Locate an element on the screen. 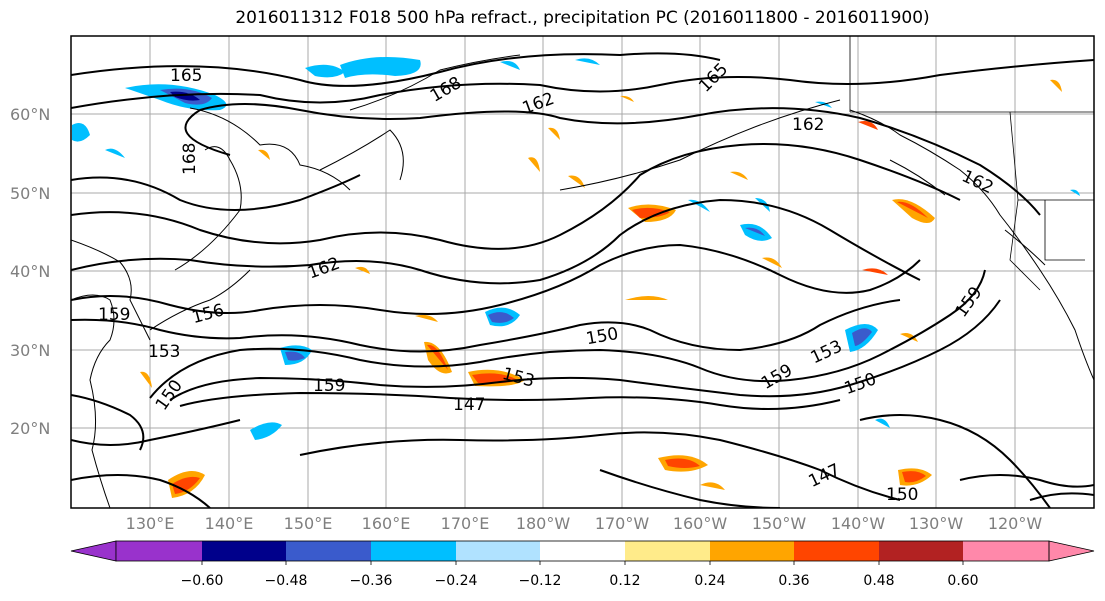 The width and height of the screenshot is (1105, 601). lat-label: 30°N is located at coordinates (30, 350).